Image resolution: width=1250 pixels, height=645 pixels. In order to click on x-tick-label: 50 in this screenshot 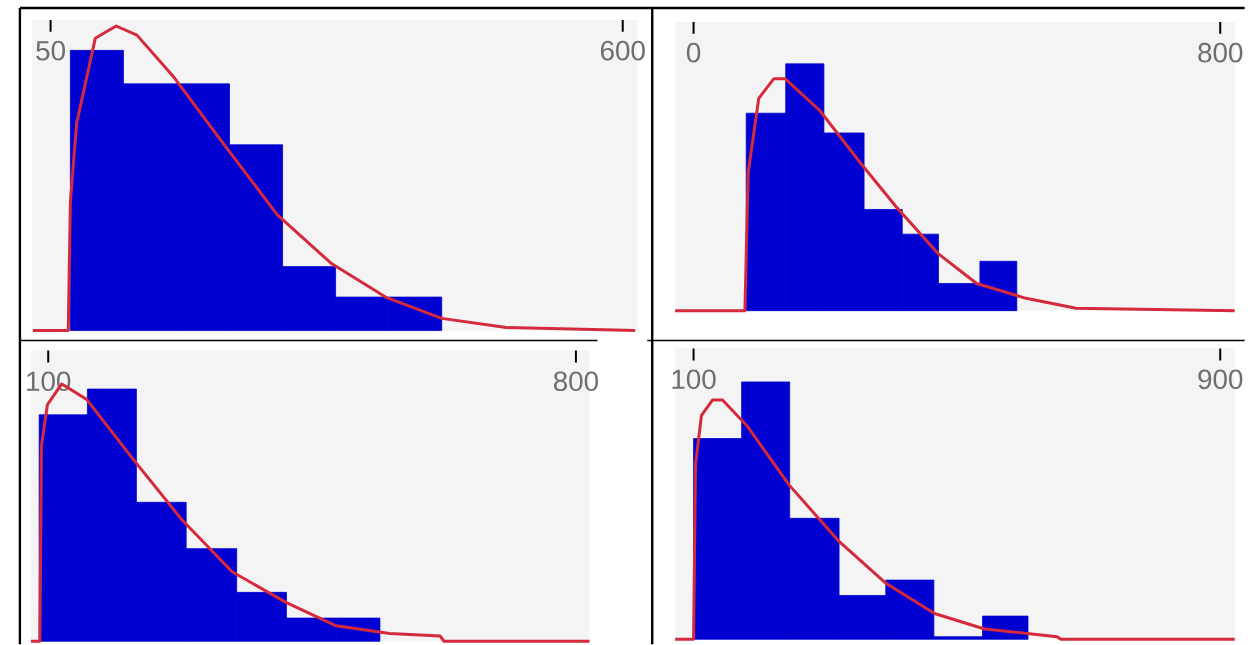, I will do `click(50, 50)`.